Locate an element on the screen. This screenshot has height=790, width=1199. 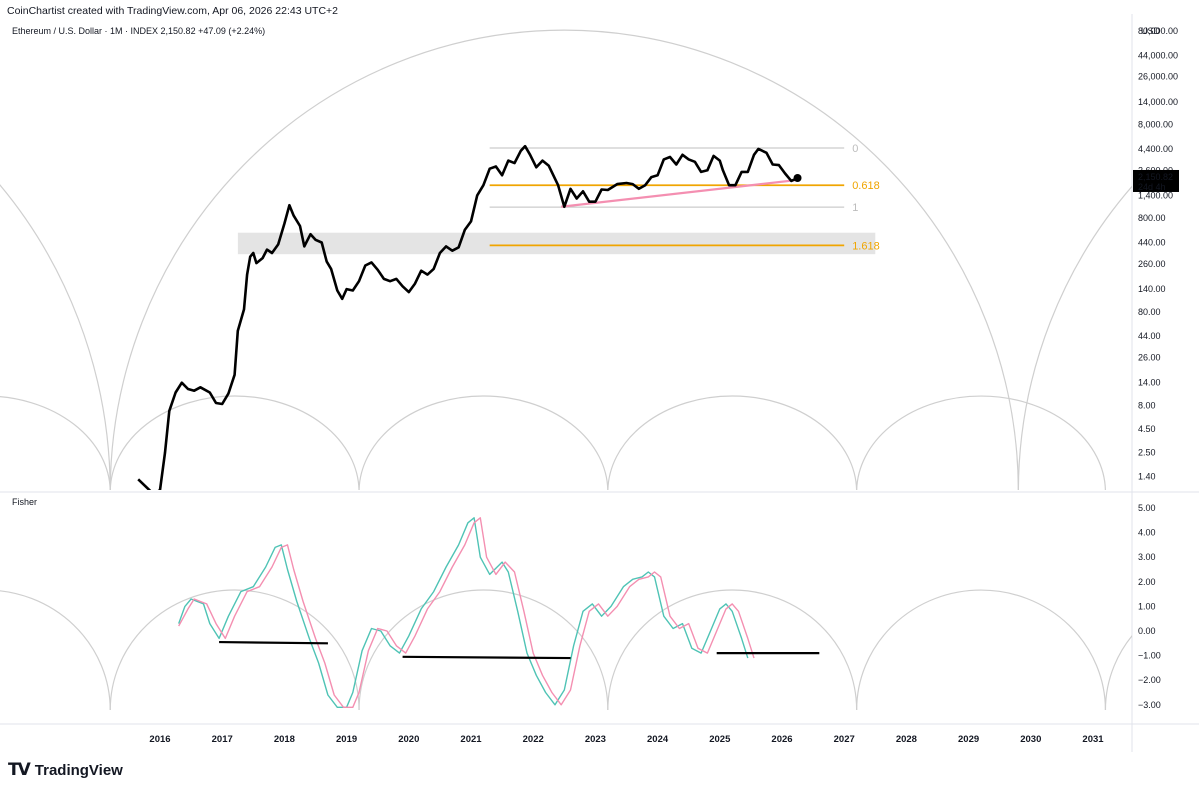
fisher-axis-tick: 2.00 is located at coordinates (1147, 582).